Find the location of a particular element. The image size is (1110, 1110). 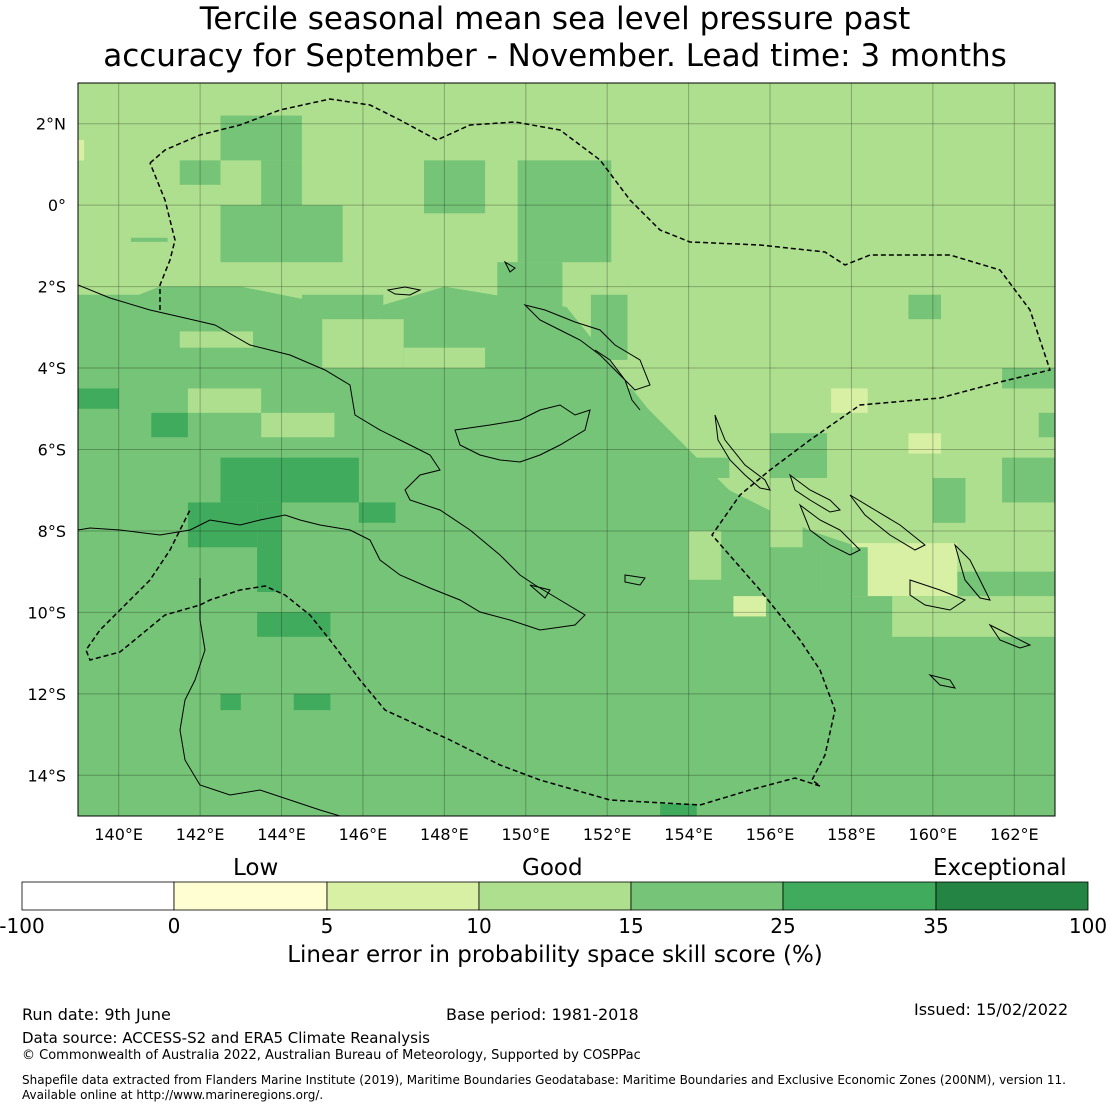

colorbar-tick: 0 is located at coordinates (174, 926).